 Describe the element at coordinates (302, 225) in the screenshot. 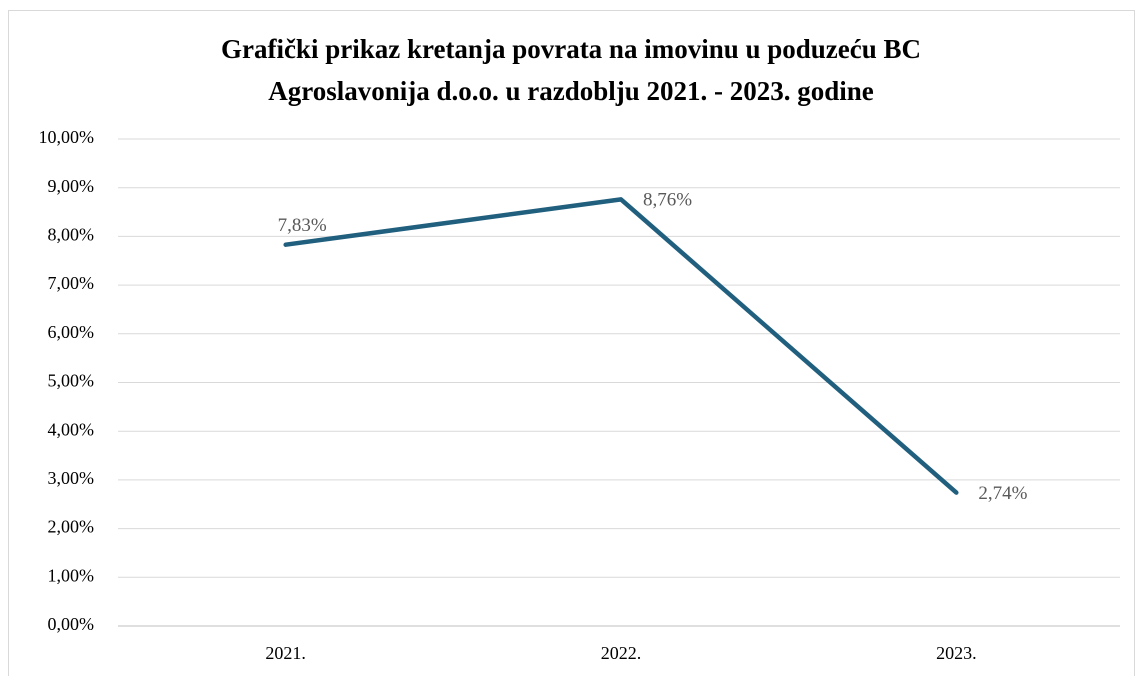

I see `data-label: 7,83%` at that location.